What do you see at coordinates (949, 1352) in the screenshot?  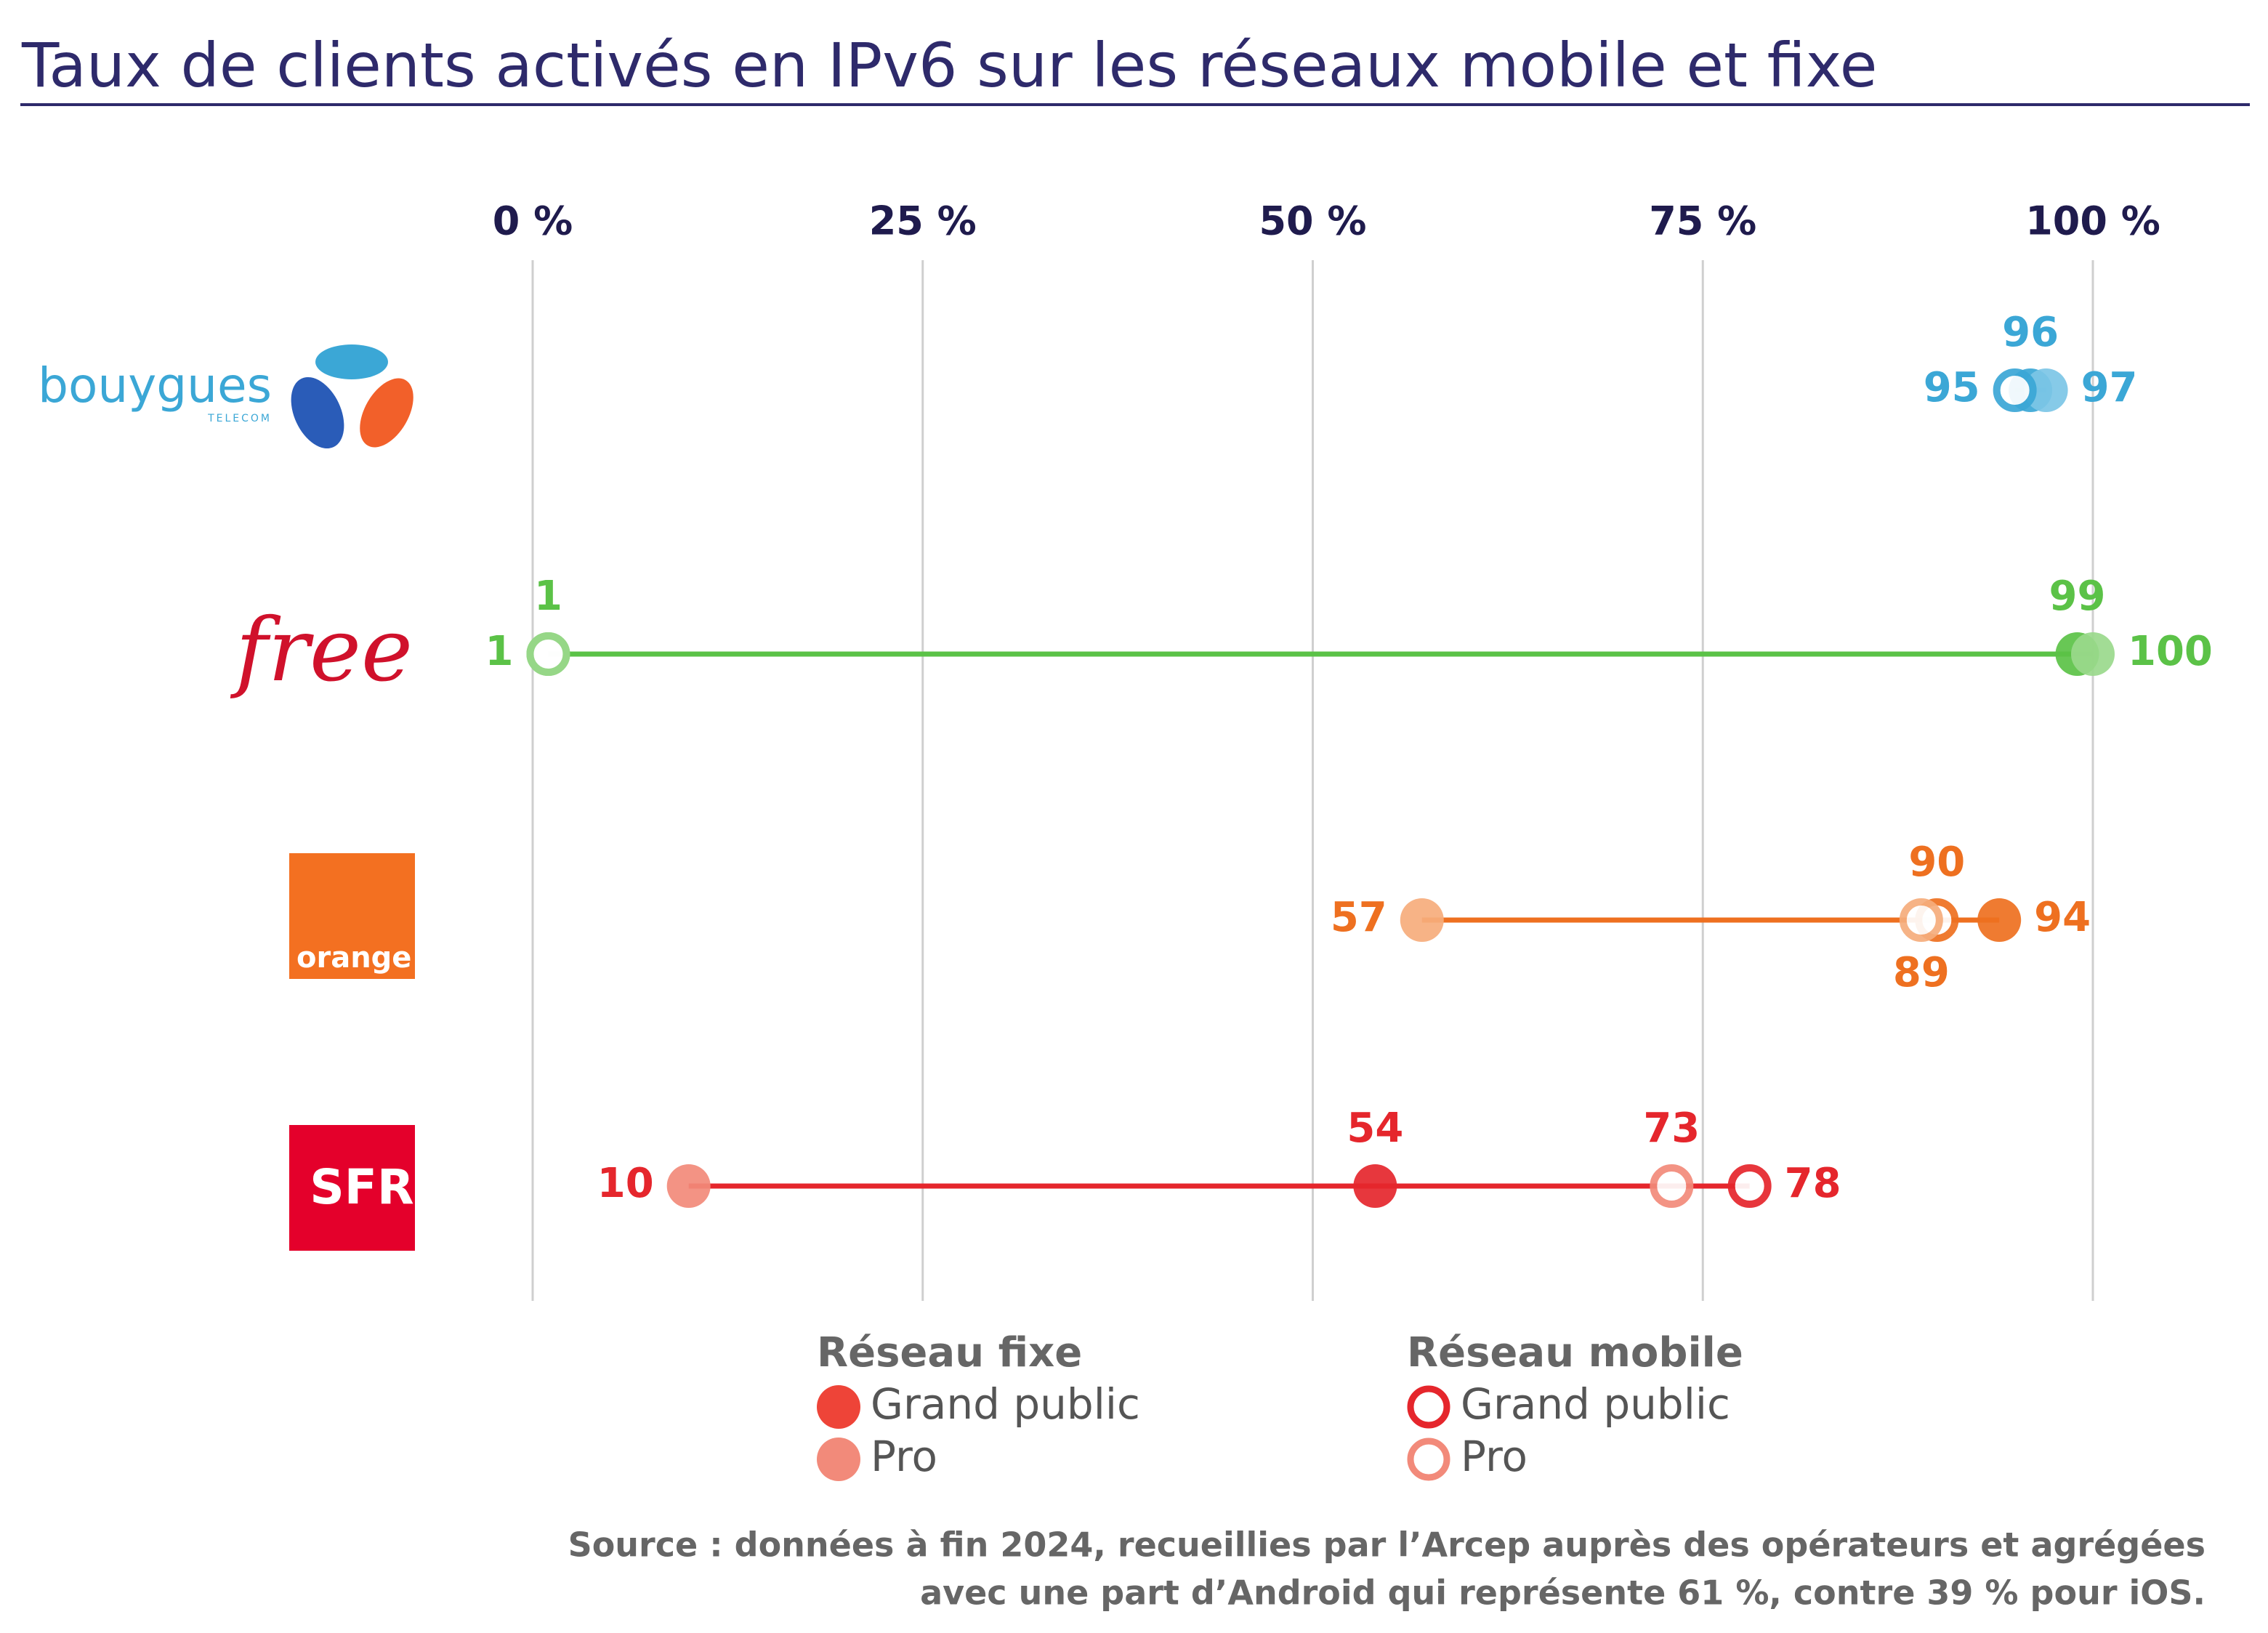 I see `legend-heading: Réseau fixe` at bounding box center [949, 1352].